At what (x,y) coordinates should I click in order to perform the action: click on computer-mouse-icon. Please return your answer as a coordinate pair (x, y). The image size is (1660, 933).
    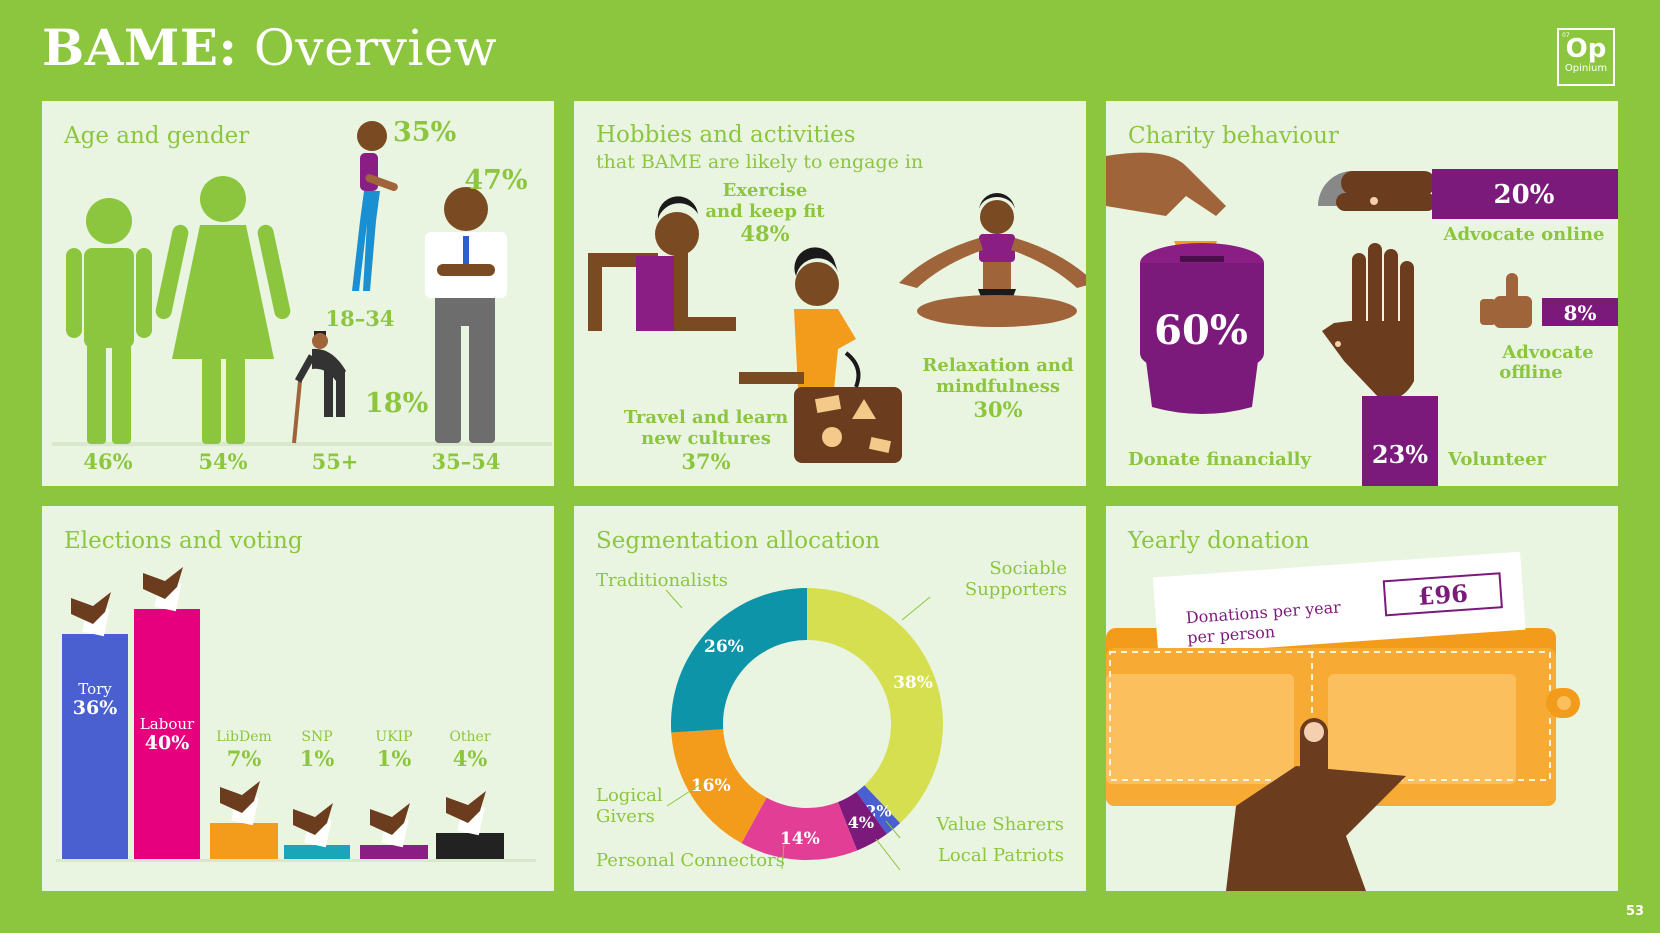
    Looking at the image, I should click on (1377, 191).